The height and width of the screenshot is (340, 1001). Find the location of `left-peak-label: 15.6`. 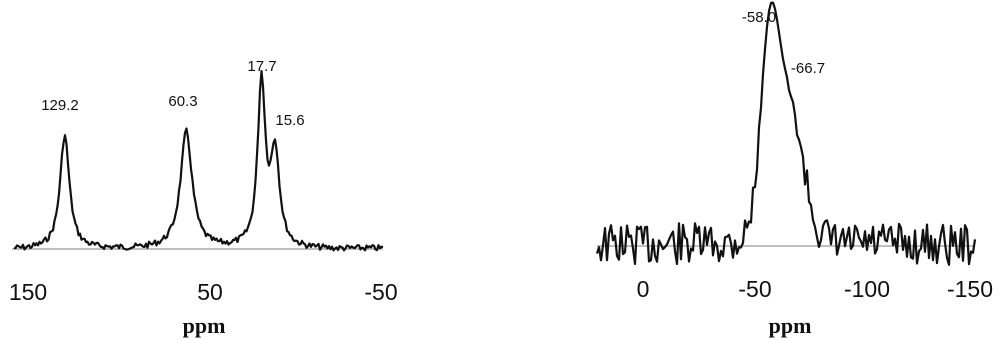

left-peak-label: 15.6 is located at coordinates (289, 120).